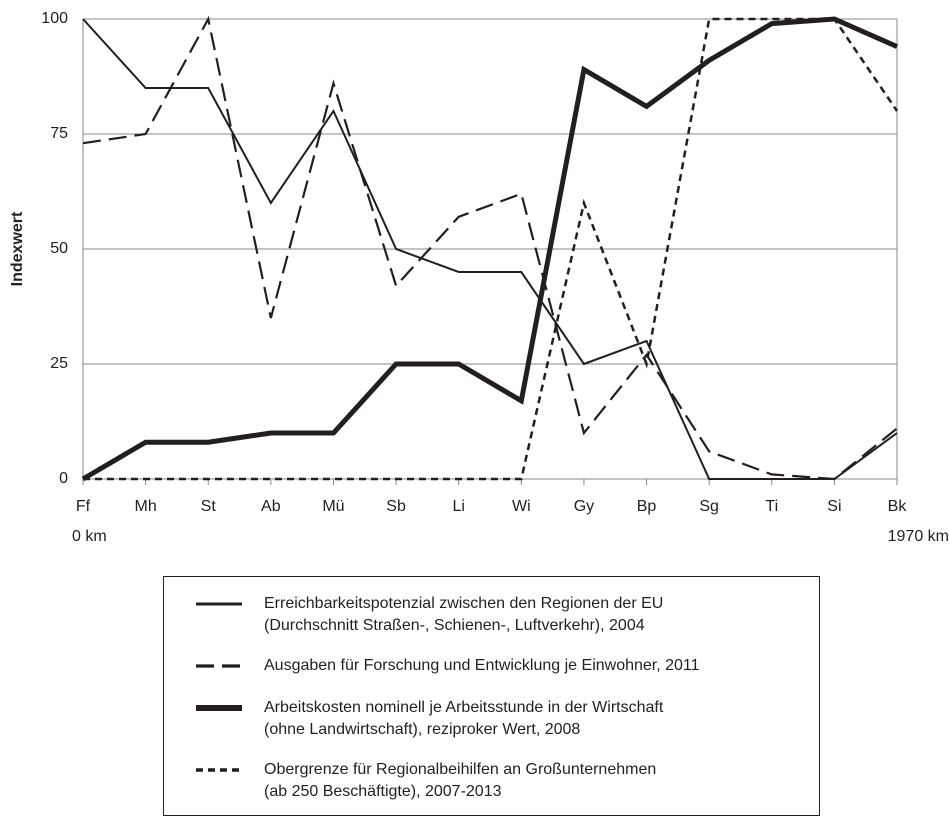  I want to click on x-tick-label: Wi, so click(521, 506).